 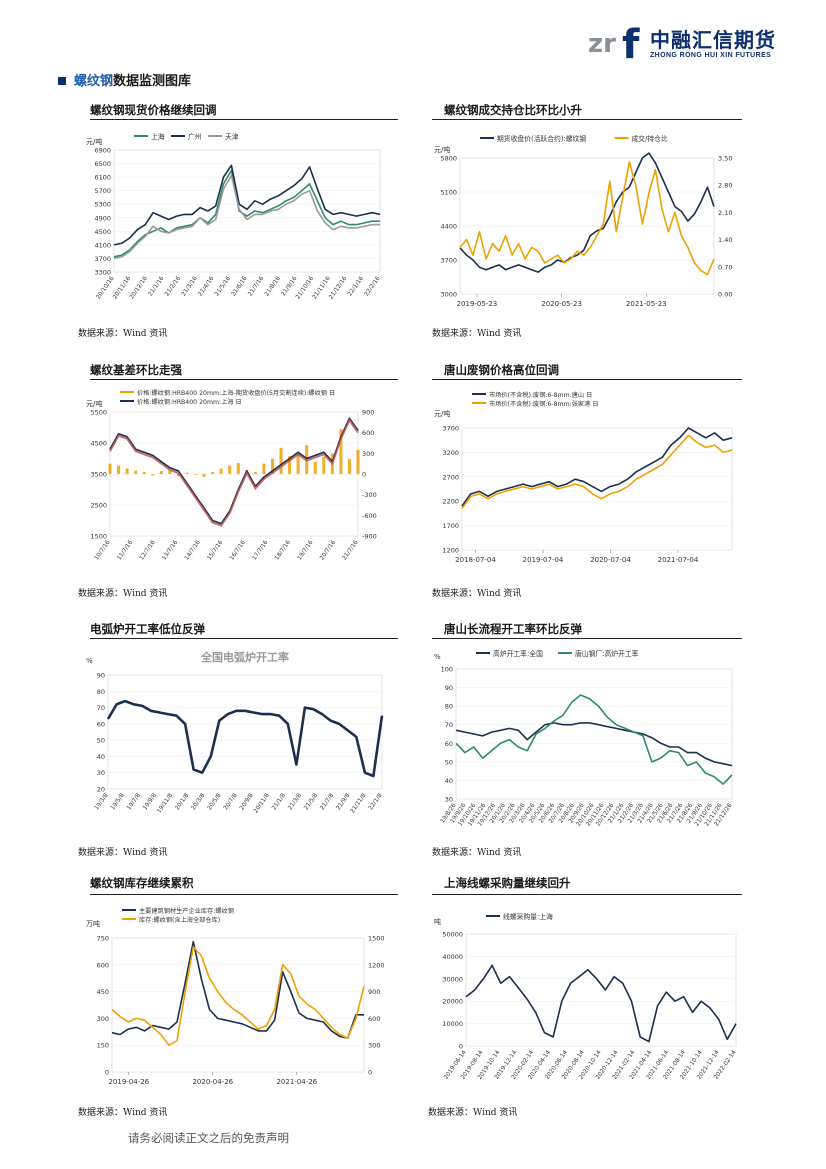 I want to click on y-tick-label: 1500, so click(x=98, y=537).